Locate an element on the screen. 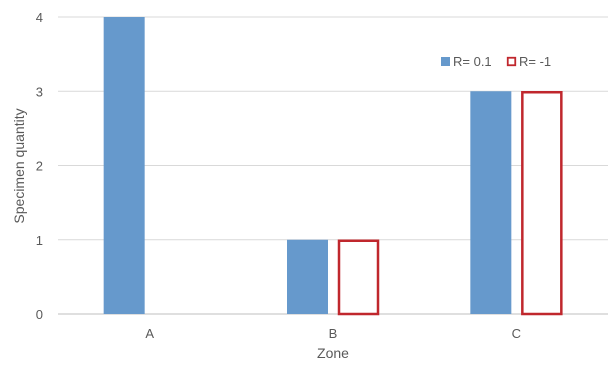 This screenshot has width=609, height=368. x-axis-title: Zone is located at coordinates (333, 353).